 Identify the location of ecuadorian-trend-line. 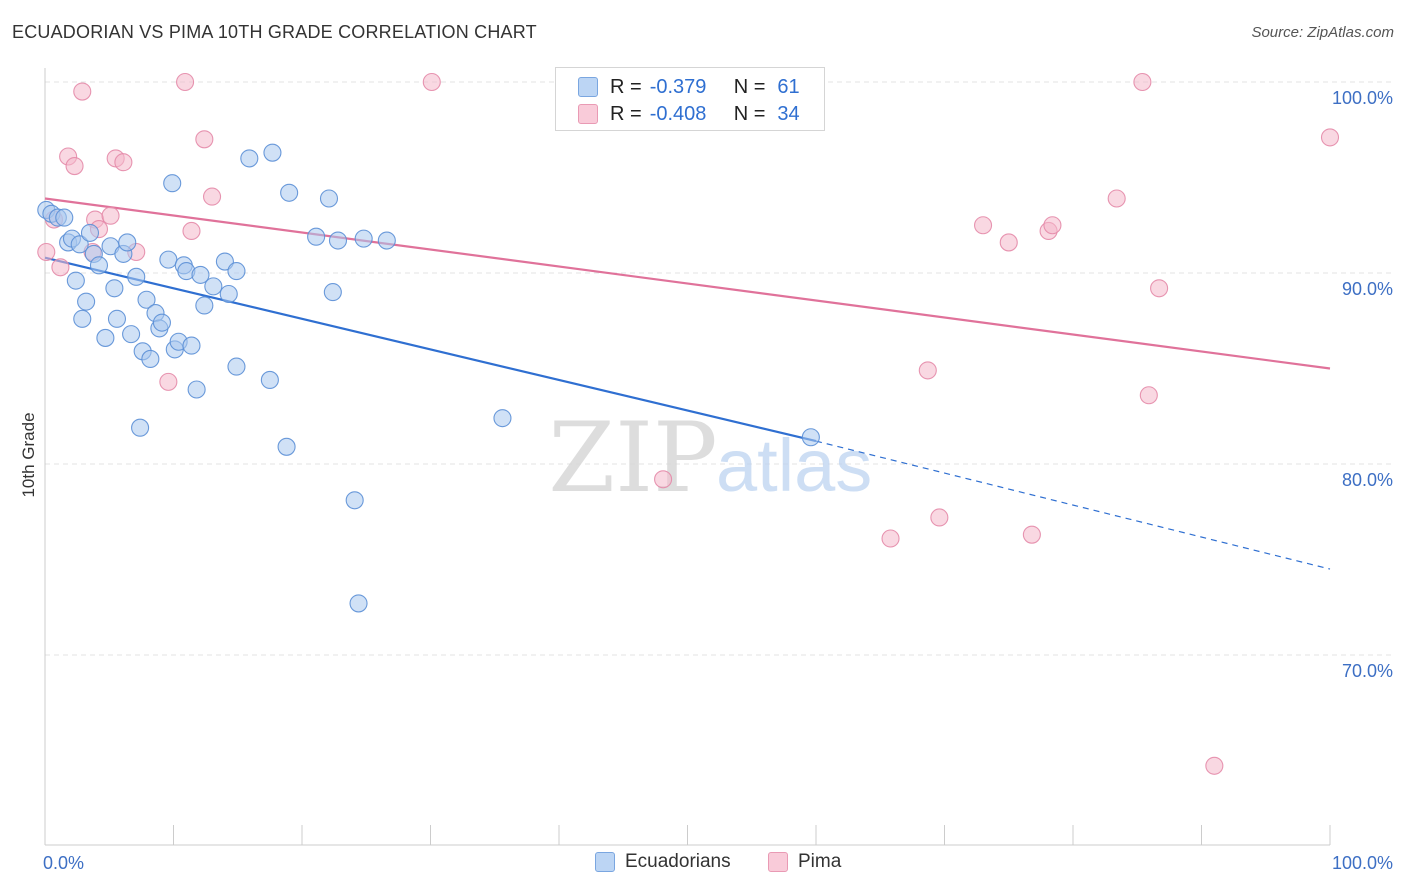
(430, 349).